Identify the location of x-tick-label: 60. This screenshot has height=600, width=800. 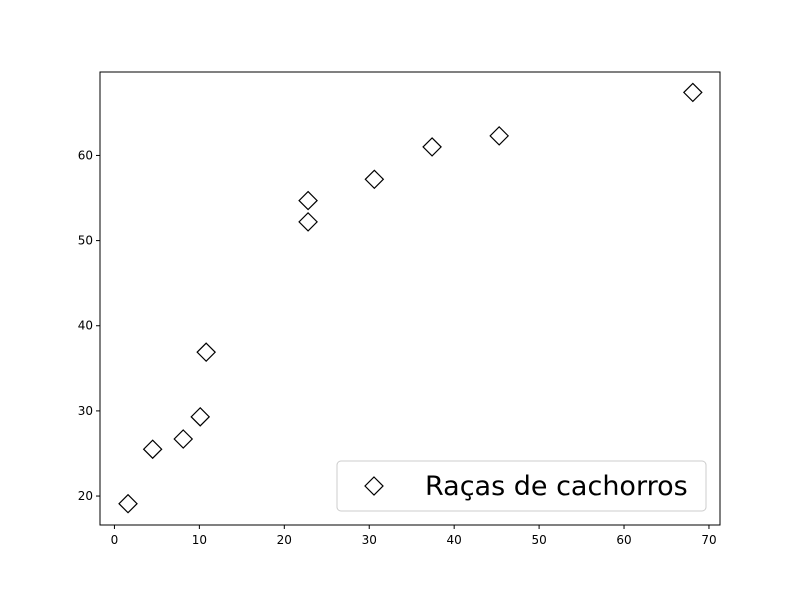
(623, 540).